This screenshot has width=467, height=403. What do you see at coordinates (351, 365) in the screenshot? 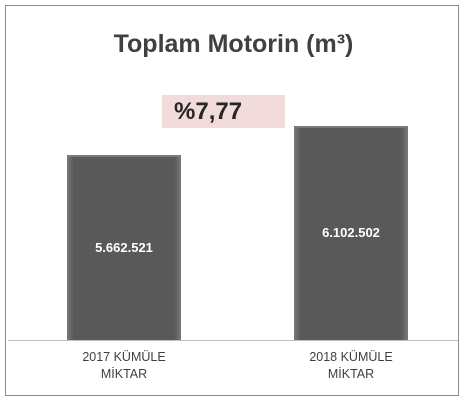
I see `x-tick-label: 2018 KÜMÜLE MİKTAR` at bounding box center [351, 365].